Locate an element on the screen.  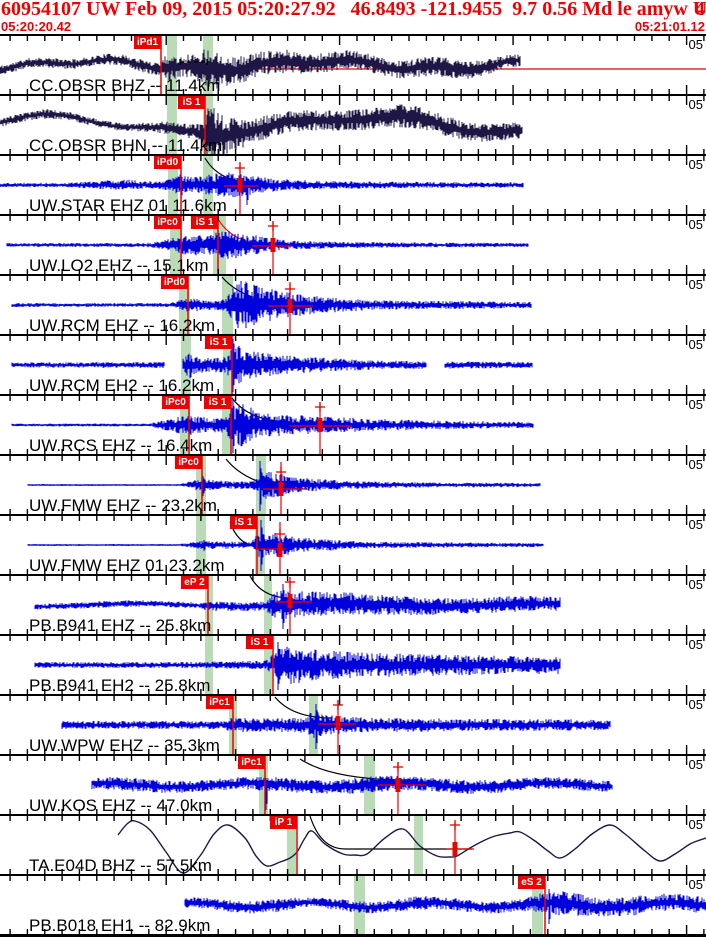
trace-panel: iS 1 CC.OBSR BHN -- 11.4km 05 is located at coordinates (353, 124).